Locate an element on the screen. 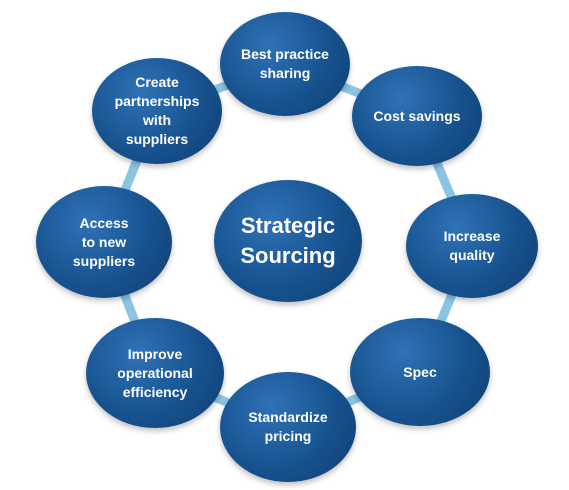 This screenshot has width=569, height=490. node-access-to-new-suppliers: Access to new suppliers is located at coordinates (104, 242).